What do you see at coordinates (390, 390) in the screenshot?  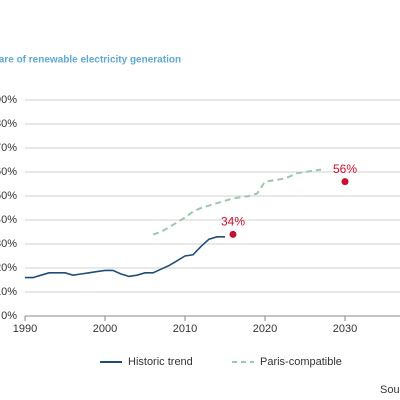 I see `source: Source` at bounding box center [390, 390].